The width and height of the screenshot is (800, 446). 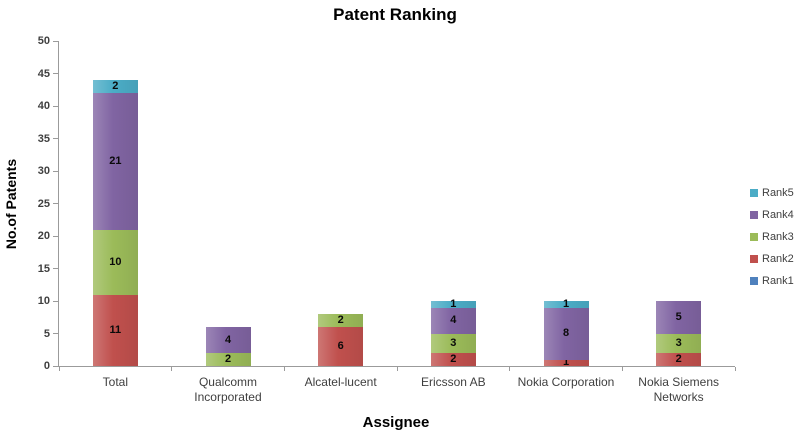 I want to click on bar: 2 3 4 1, so click(x=453, y=331).